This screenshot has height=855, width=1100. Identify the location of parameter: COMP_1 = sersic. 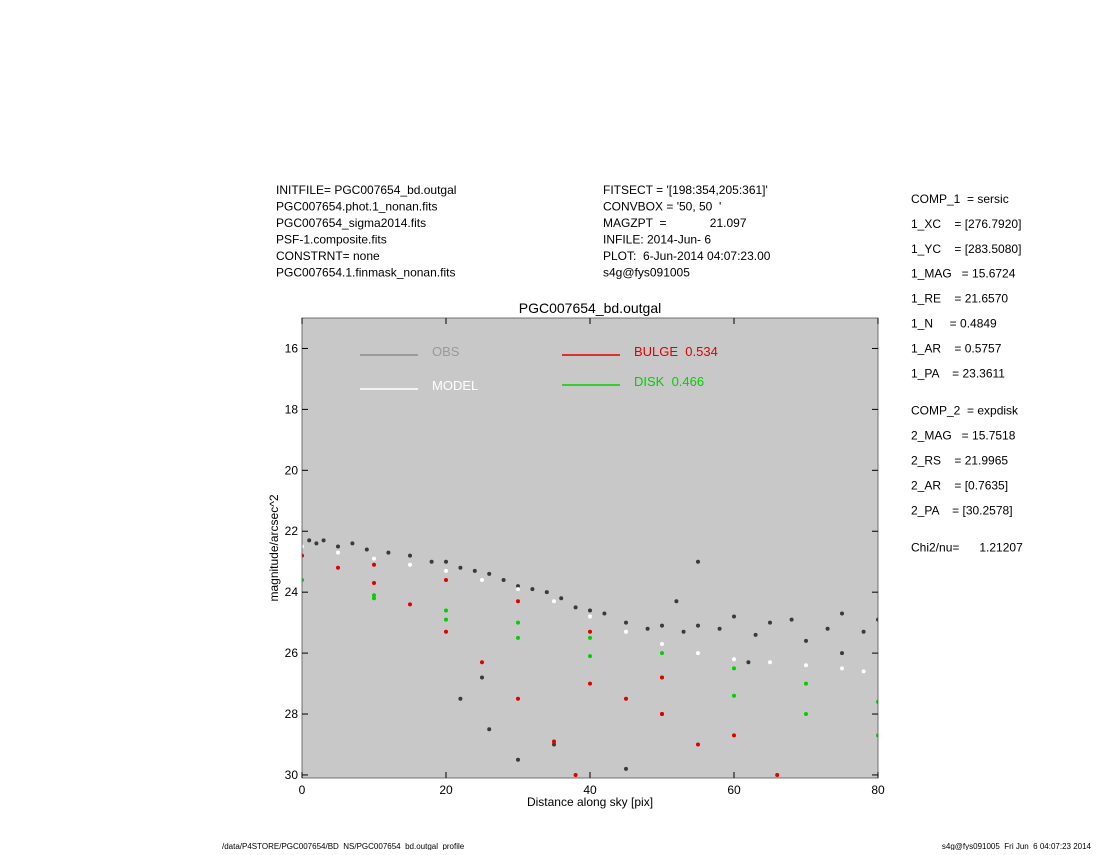
(960, 199).